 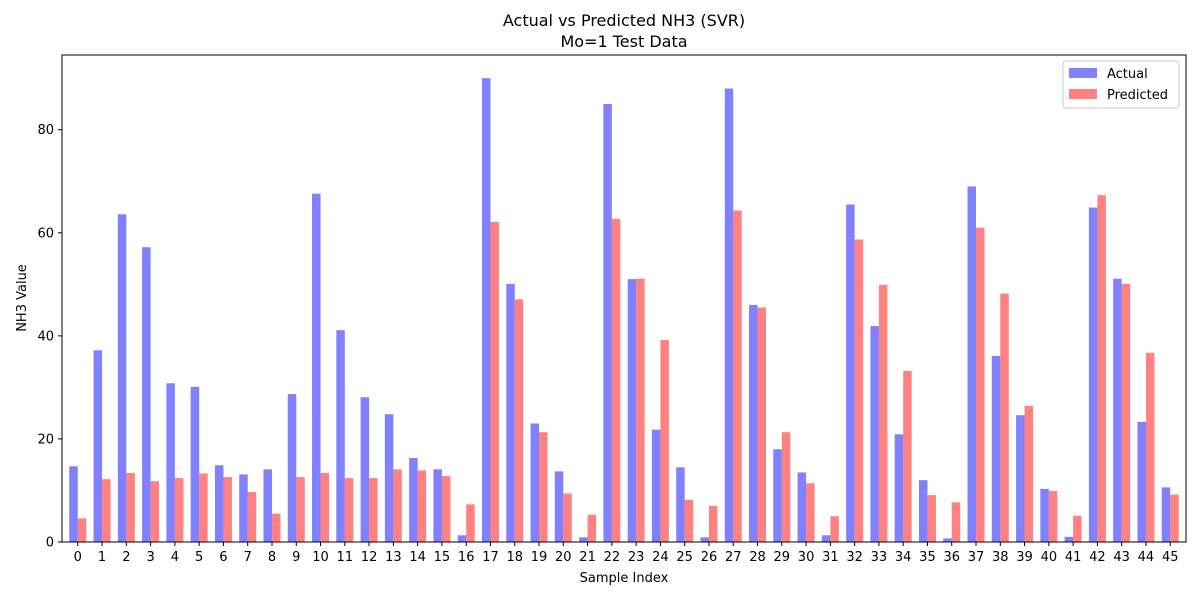 I want to click on x-tick-label: 33, so click(x=879, y=557).